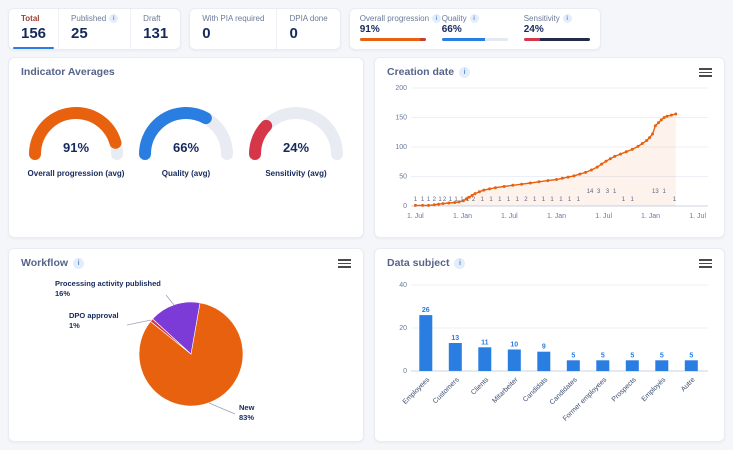  I want to click on bar-category-label: Clients, so click(480, 386).